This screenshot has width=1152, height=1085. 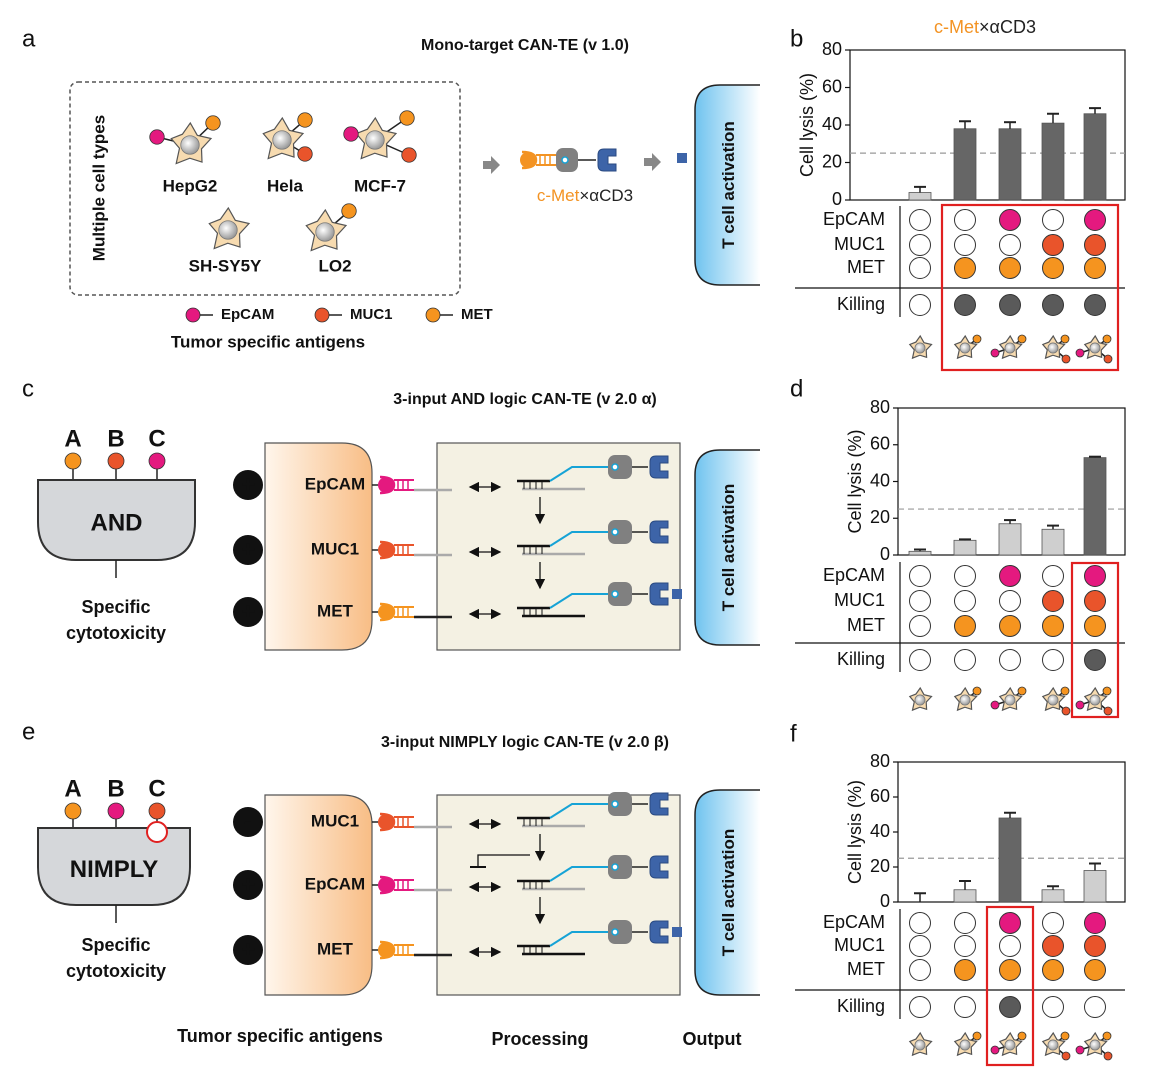 I want to click on panel-title: Mono-target CAN-TE (v 1.0), so click(x=525, y=45).